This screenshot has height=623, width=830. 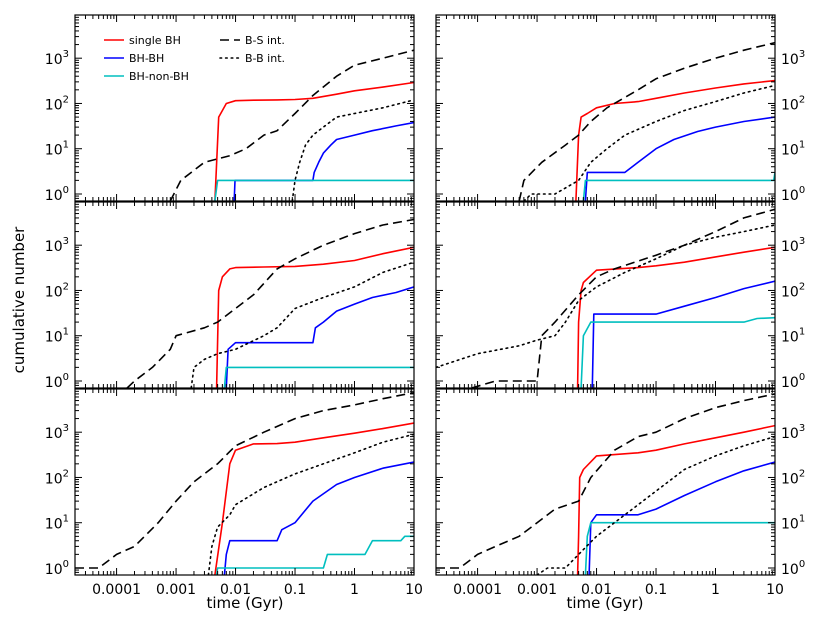 What do you see at coordinates (265, 40) in the screenshot?
I see `legend-label: B-S int.` at bounding box center [265, 40].